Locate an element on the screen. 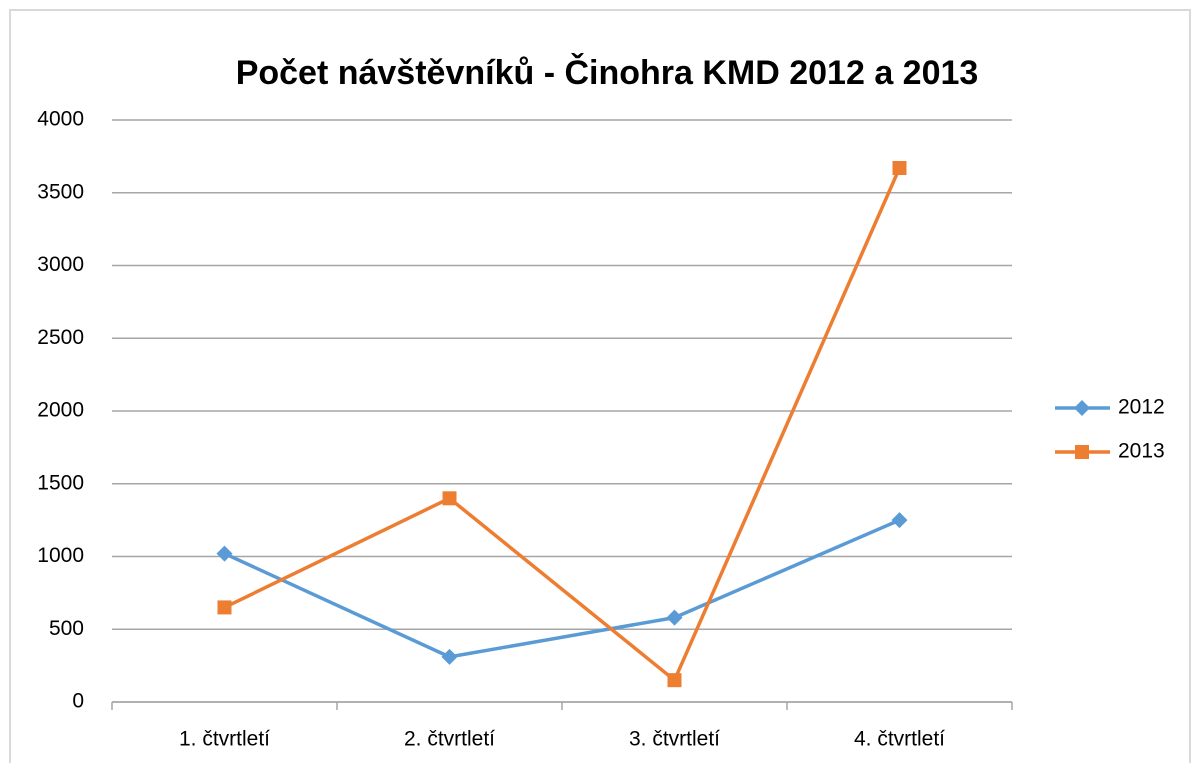 The width and height of the screenshot is (1192, 763). x-tick-label: 1. čtvrtletí is located at coordinates (224, 739).